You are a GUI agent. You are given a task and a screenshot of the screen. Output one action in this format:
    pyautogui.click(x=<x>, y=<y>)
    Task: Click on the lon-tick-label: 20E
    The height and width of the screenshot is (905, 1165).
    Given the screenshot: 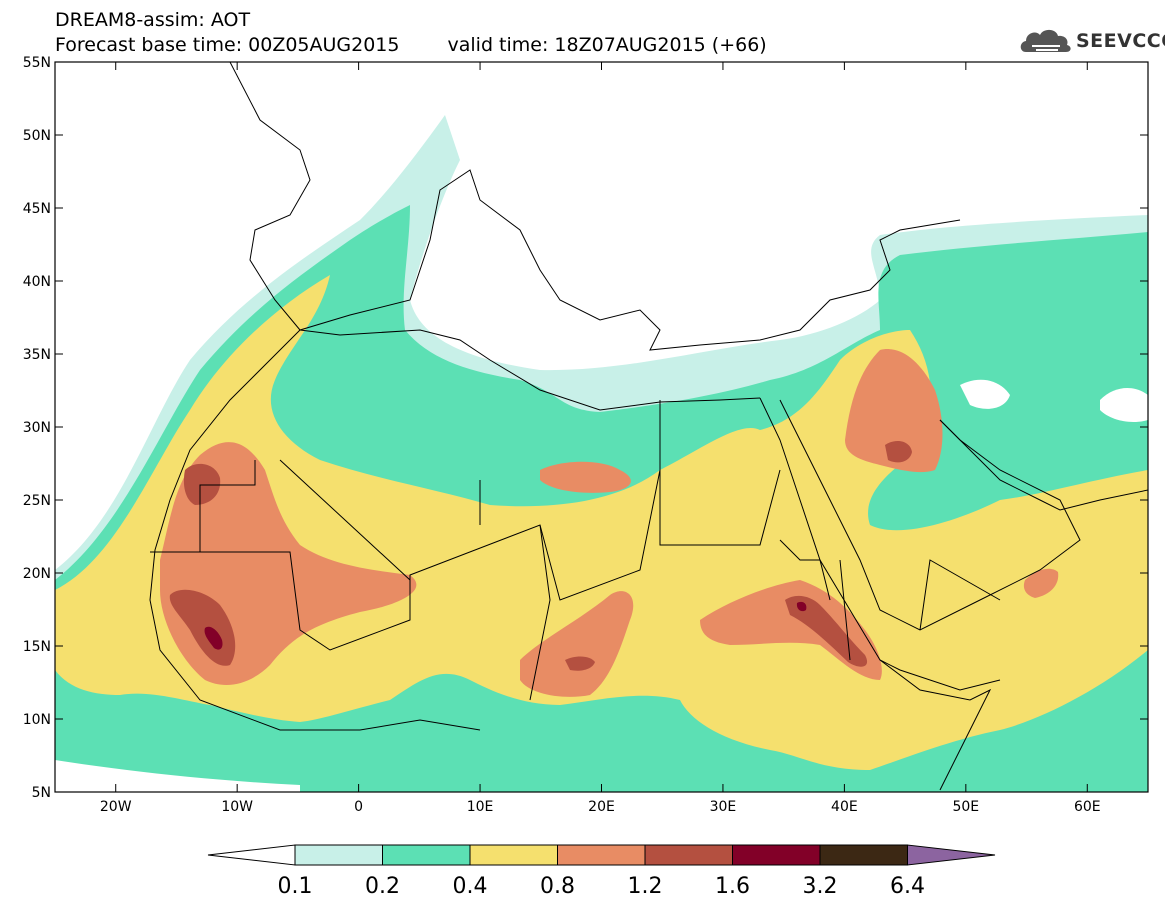 What is the action you would take?
    pyautogui.click(x=601, y=807)
    